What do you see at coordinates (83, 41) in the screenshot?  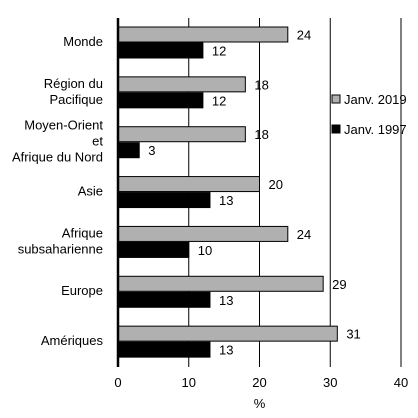 I see `category-label: Monde` at bounding box center [83, 41].